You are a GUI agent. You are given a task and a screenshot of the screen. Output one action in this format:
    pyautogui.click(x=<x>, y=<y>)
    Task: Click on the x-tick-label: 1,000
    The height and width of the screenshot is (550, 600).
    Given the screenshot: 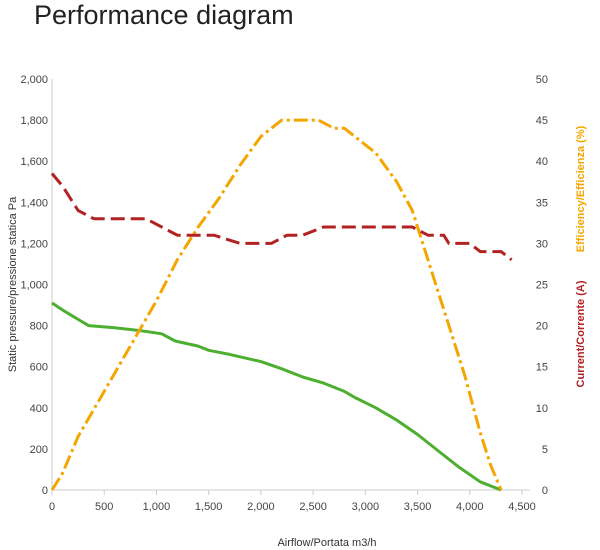 What is the action you would take?
    pyautogui.click(x=157, y=507)
    